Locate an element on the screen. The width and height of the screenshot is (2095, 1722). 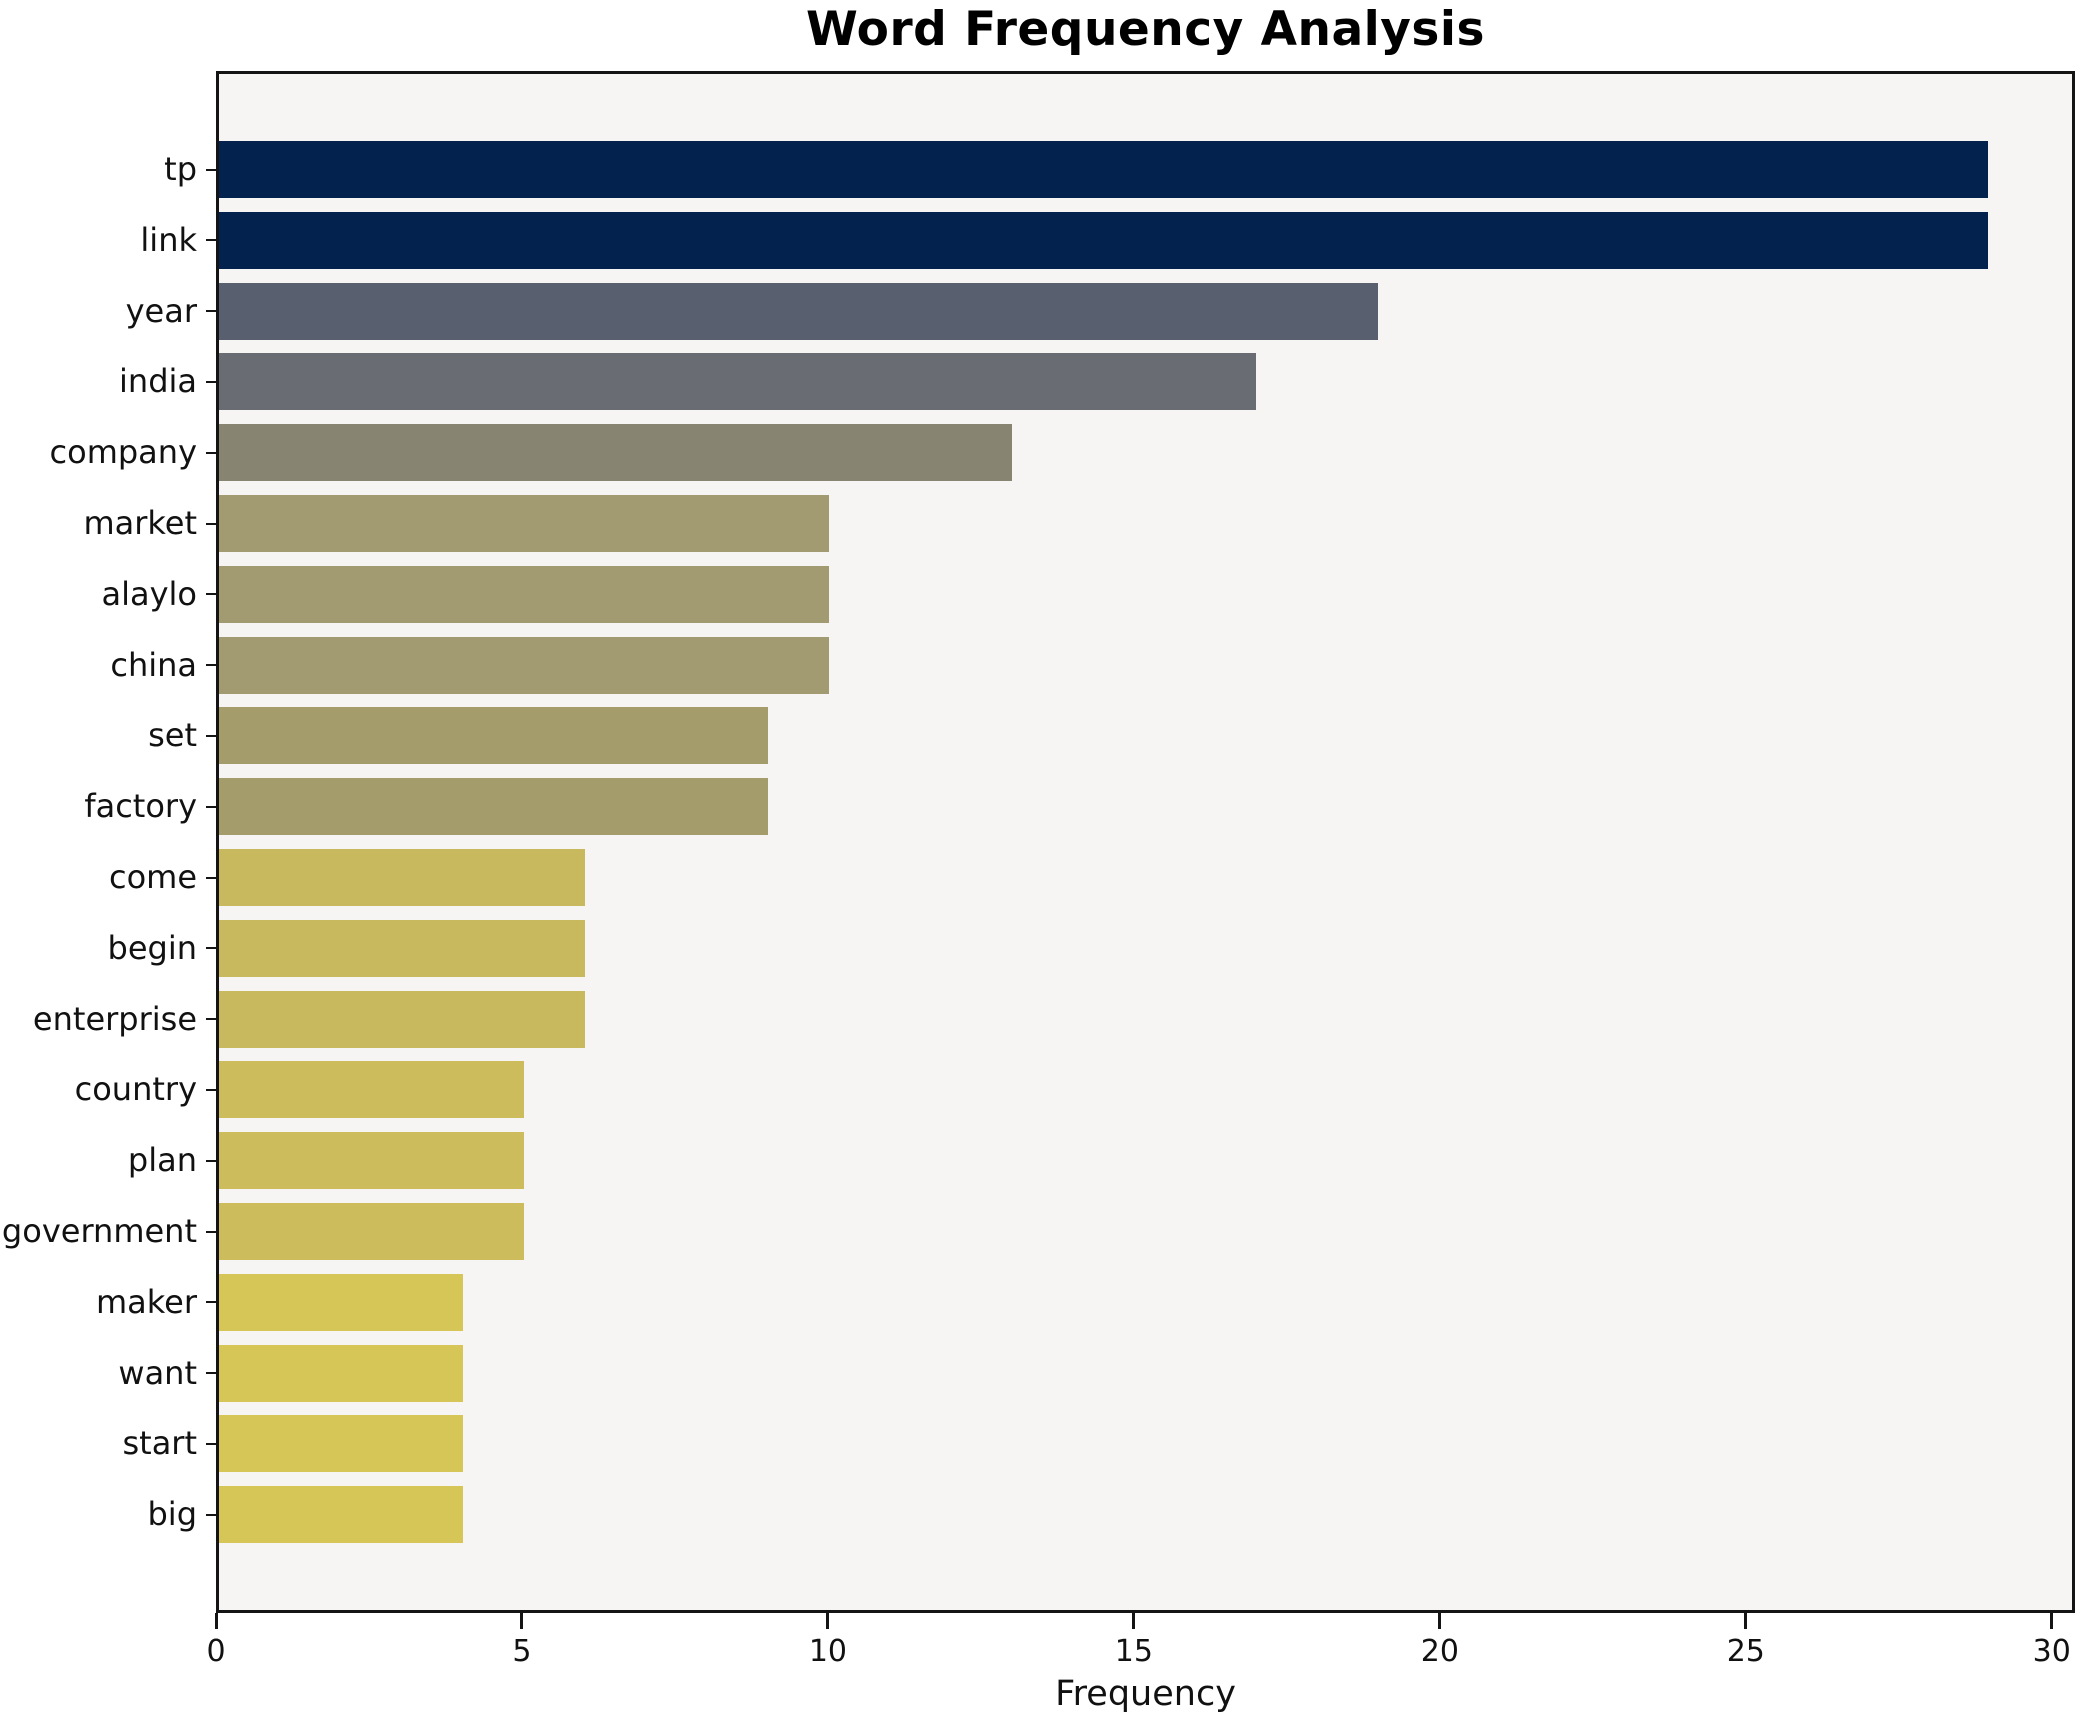
y-tick-year is located at coordinates (211, 311).